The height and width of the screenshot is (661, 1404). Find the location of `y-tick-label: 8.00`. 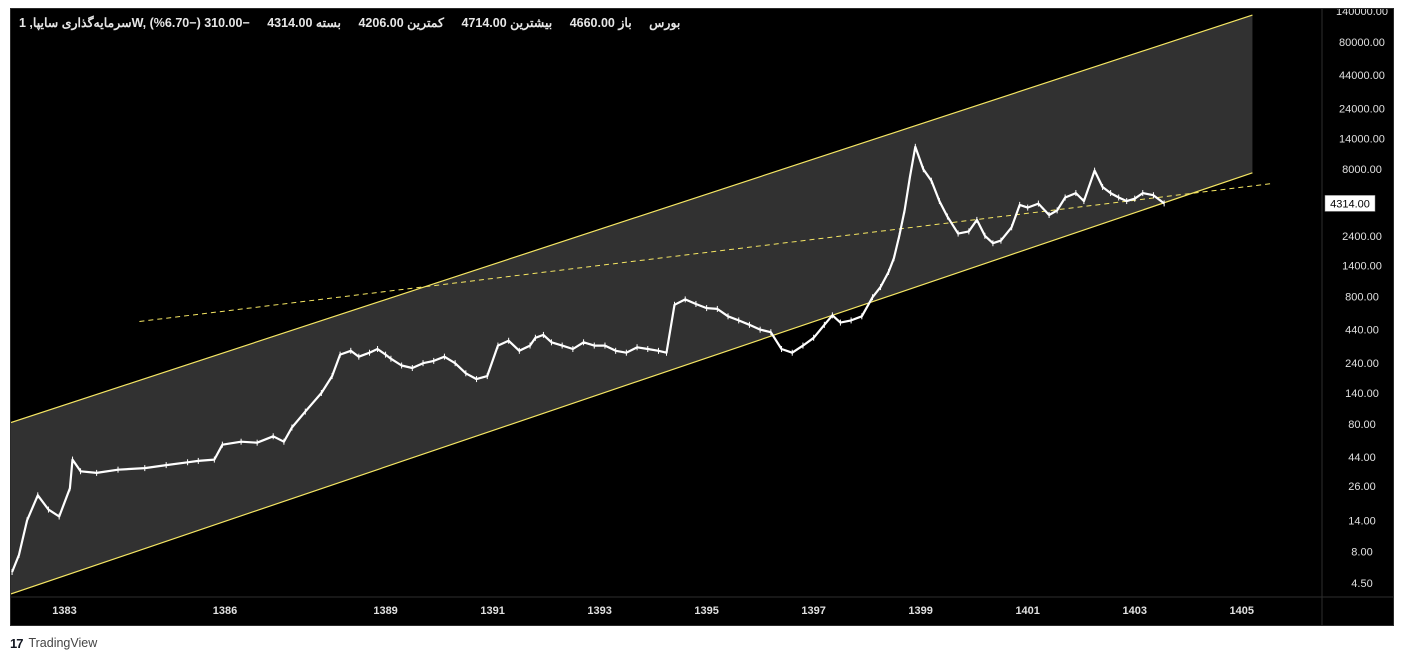

y-tick-label: 8.00 is located at coordinates (1361, 552).